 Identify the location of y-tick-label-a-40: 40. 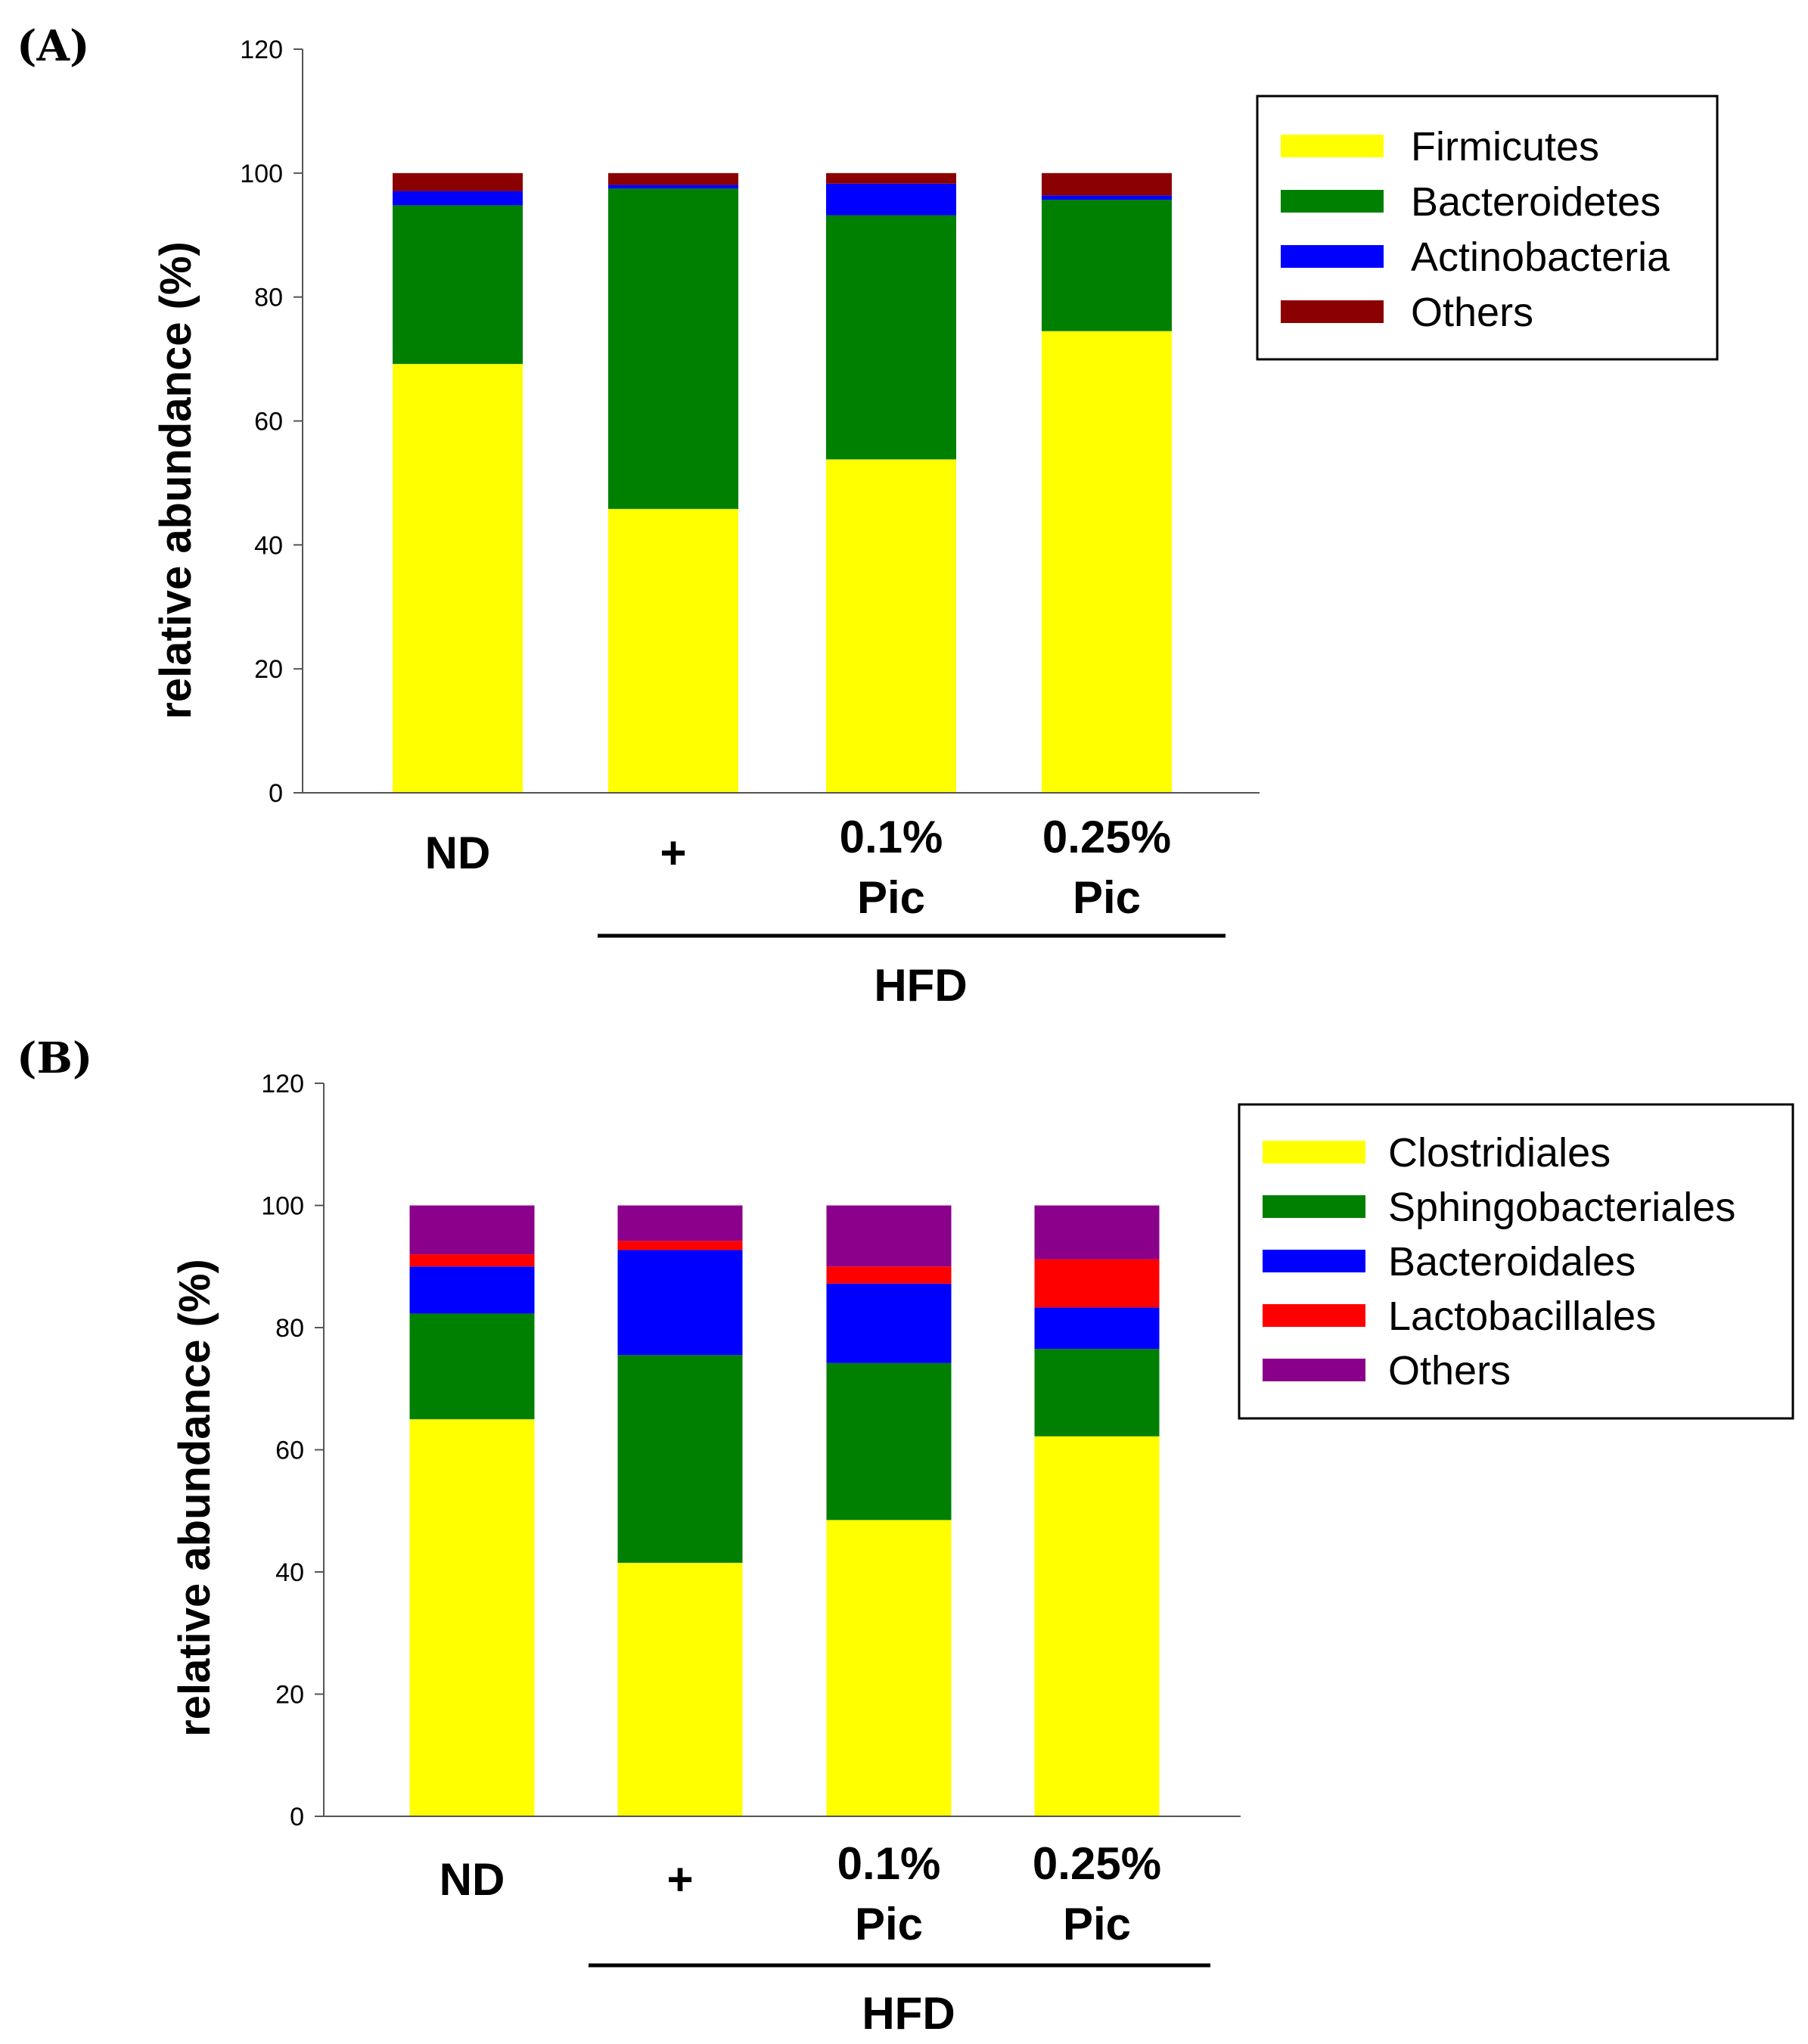
(268, 545).